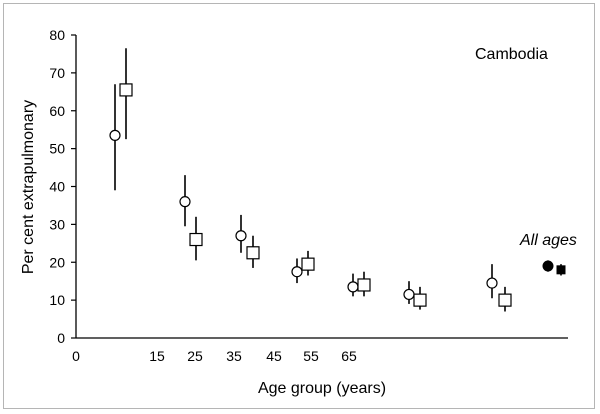 This screenshot has width=600, height=414. What do you see at coordinates (311, 356) in the screenshot?
I see `x-tick-label: 55` at bounding box center [311, 356].